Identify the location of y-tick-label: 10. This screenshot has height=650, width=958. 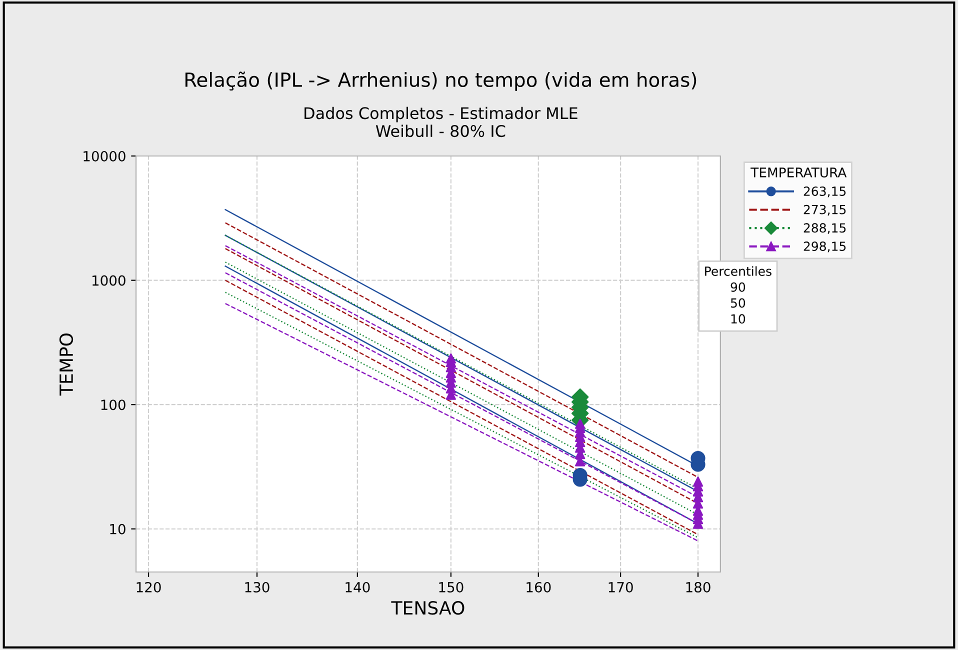
(118, 529).